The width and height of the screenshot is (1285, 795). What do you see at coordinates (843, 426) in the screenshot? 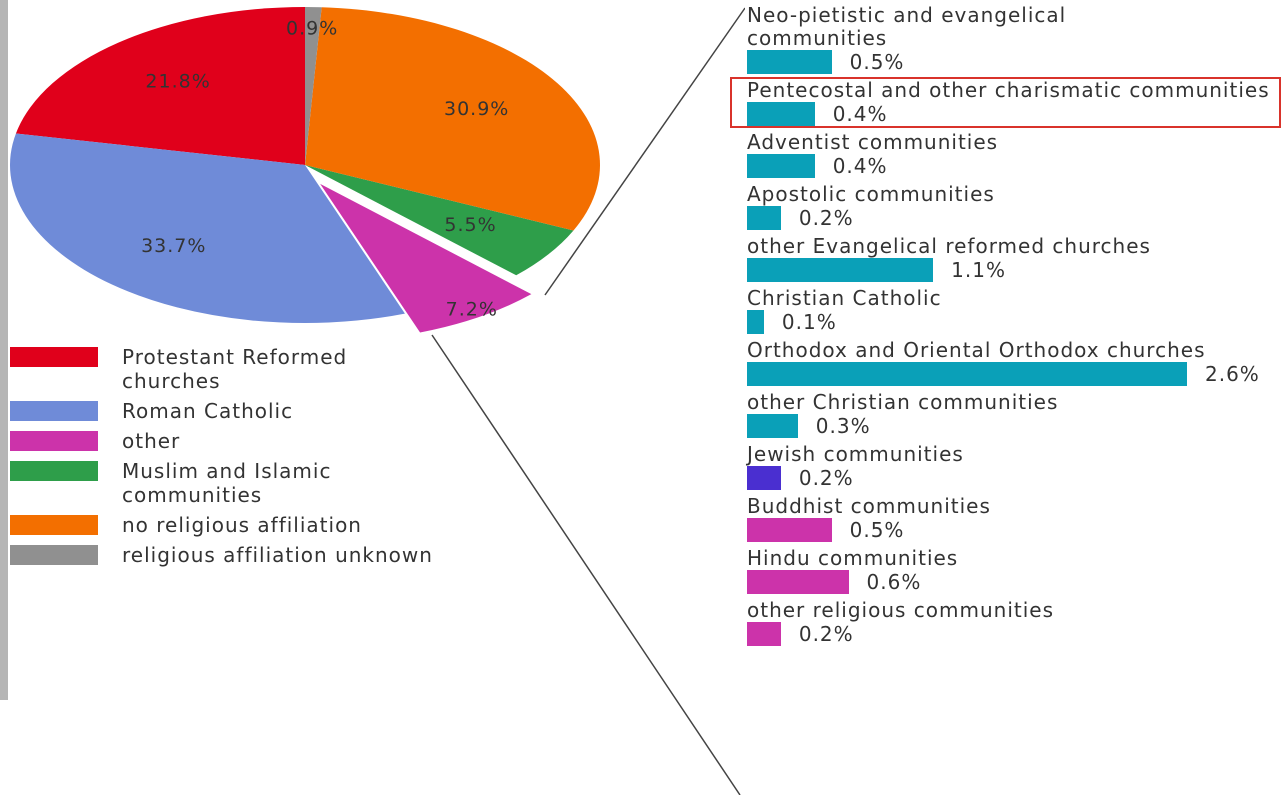
I see `bar-value-label: 0.3%` at bounding box center [843, 426].